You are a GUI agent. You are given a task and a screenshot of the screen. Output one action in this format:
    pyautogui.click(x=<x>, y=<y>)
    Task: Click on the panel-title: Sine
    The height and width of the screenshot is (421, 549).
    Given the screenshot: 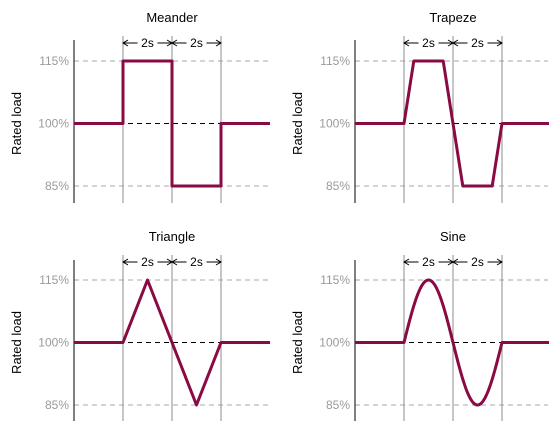 What is the action you would take?
    pyautogui.click(x=453, y=236)
    